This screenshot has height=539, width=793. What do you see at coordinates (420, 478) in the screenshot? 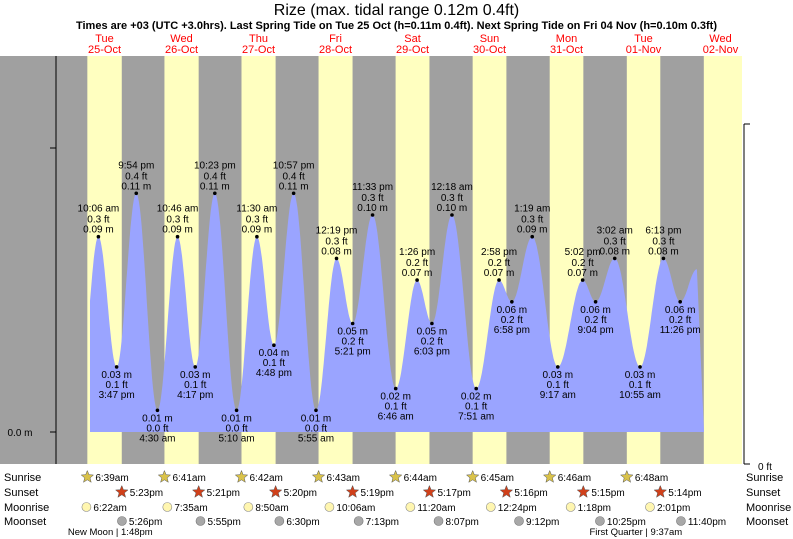
I see `sunrise-time: 6:44am` at bounding box center [420, 478].